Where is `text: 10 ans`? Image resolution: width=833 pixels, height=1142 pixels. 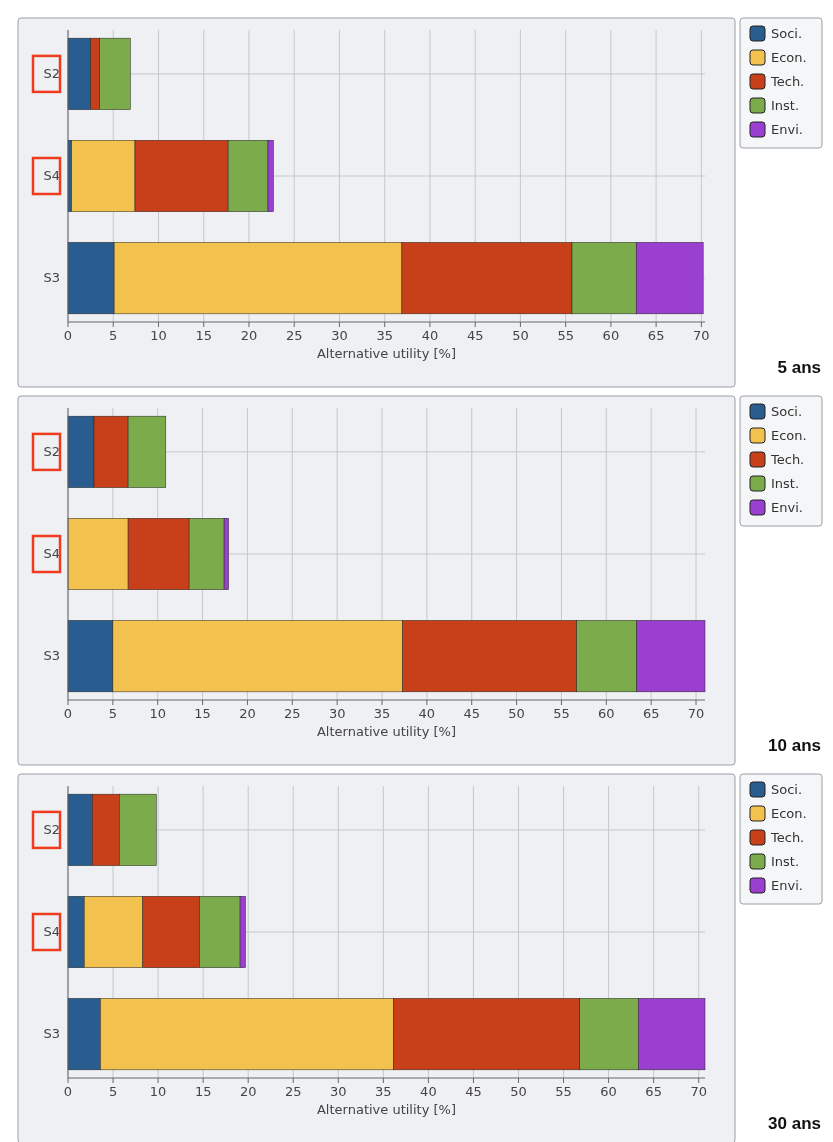 text: 10 ans is located at coordinates (794, 745).